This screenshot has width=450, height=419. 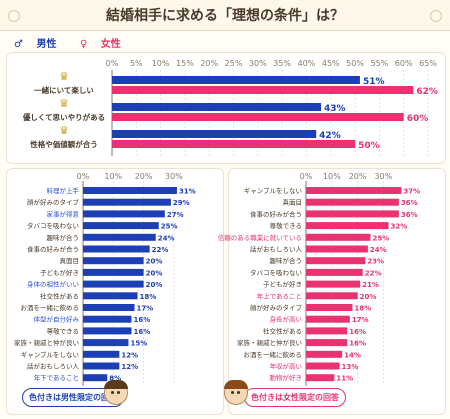 What do you see at coordinates (273, 190) in the screenshot?
I see `female-category-label: ギャンブルをしない` at bounding box center [273, 190].